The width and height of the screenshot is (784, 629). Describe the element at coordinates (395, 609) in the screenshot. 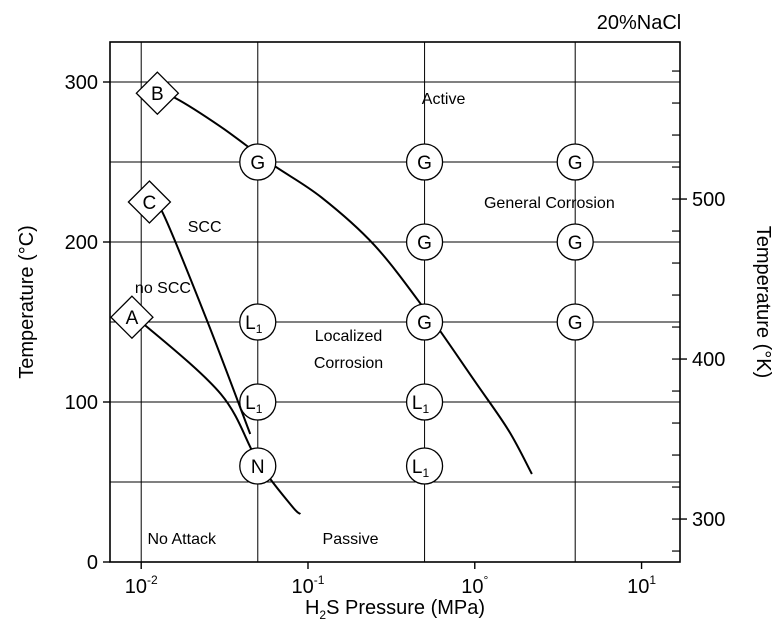

I see `x-axis-label: H2S Pressure (MPa)` at that location.